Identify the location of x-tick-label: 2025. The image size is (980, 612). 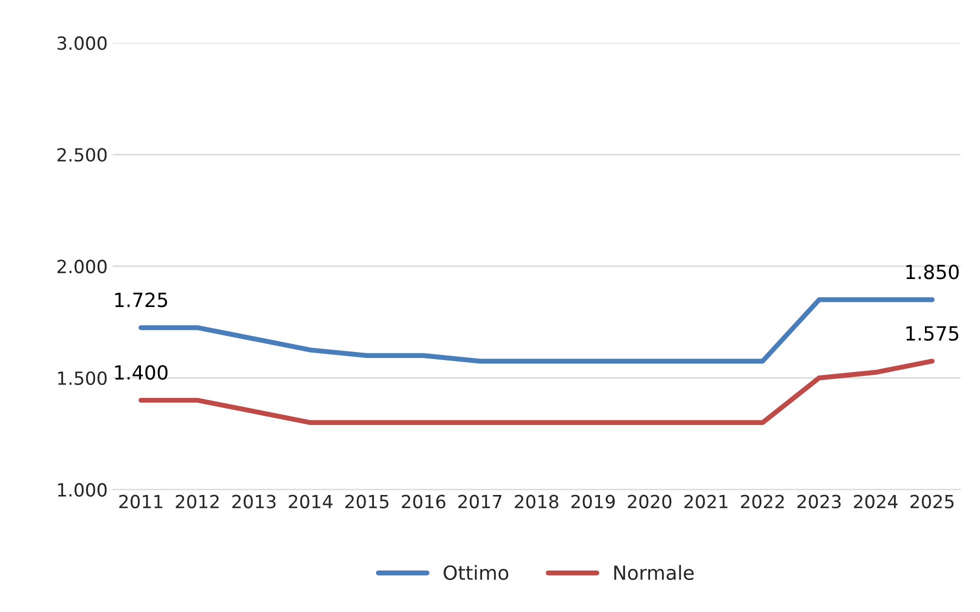
(932, 501).